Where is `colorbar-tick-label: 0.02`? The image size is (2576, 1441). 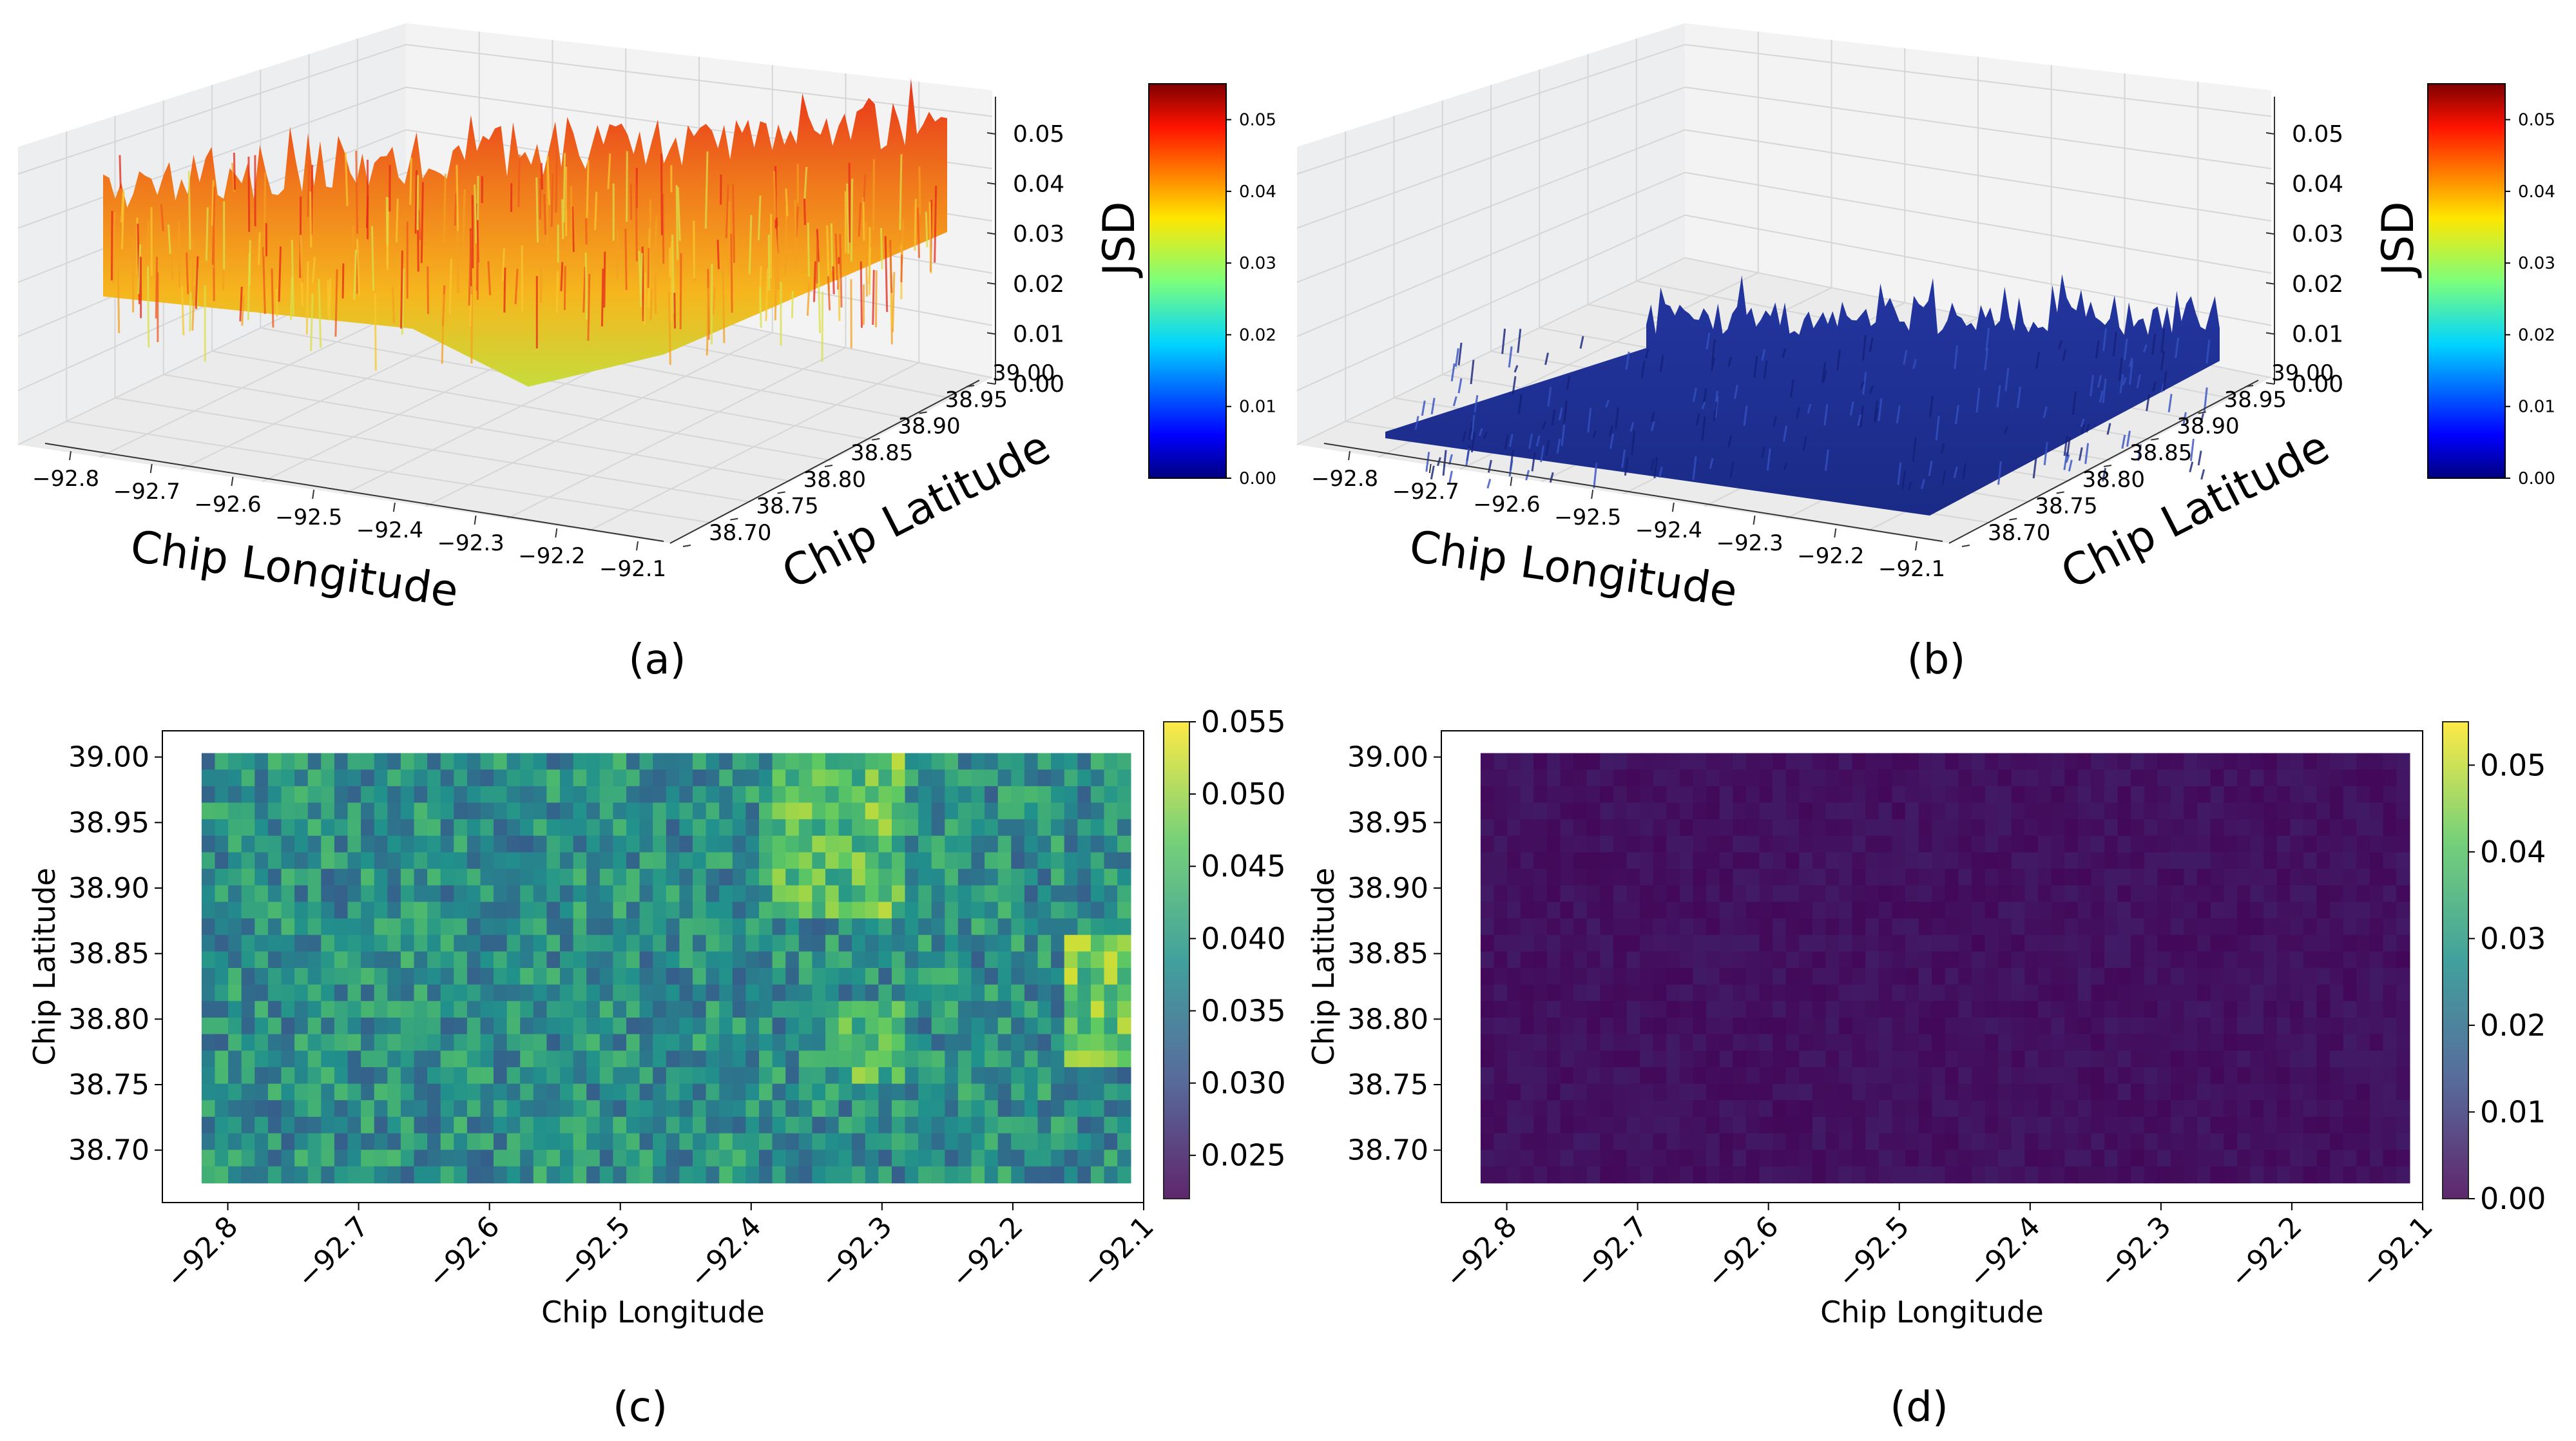 colorbar-tick-label: 0.02 is located at coordinates (2513, 1025).